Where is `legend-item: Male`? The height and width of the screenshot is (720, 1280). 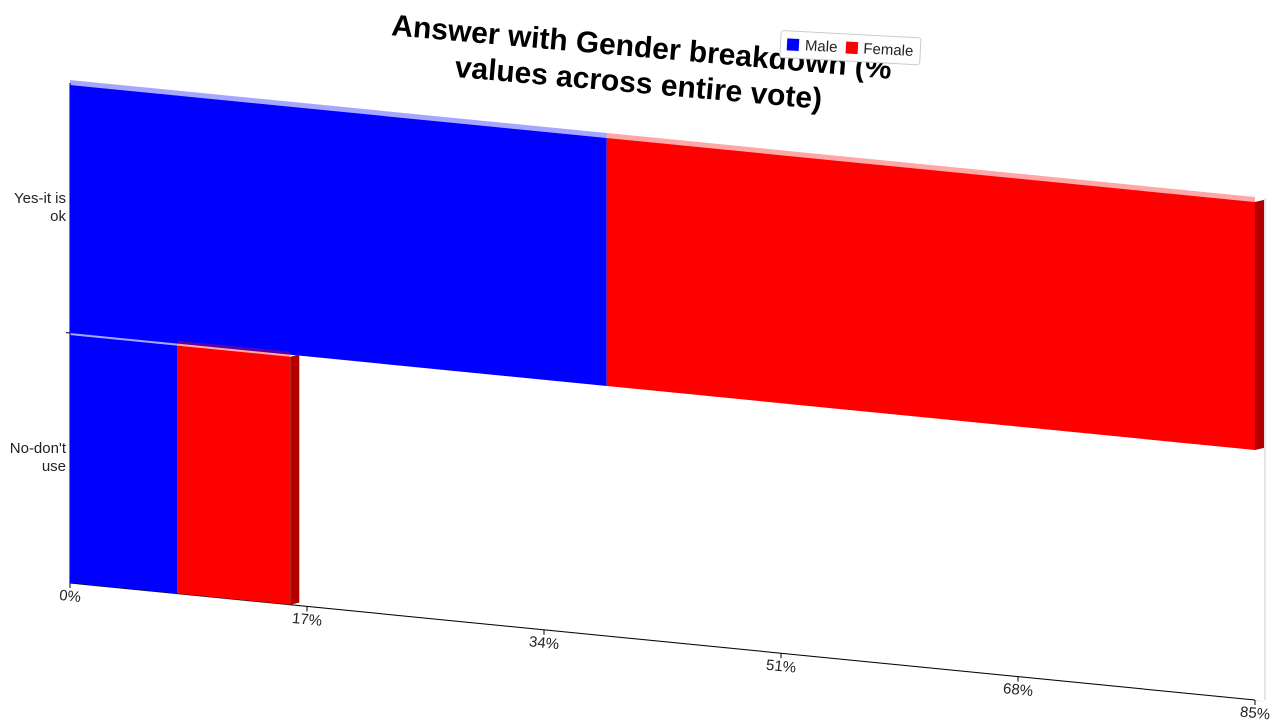
legend-item: Male is located at coordinates (812, 46).